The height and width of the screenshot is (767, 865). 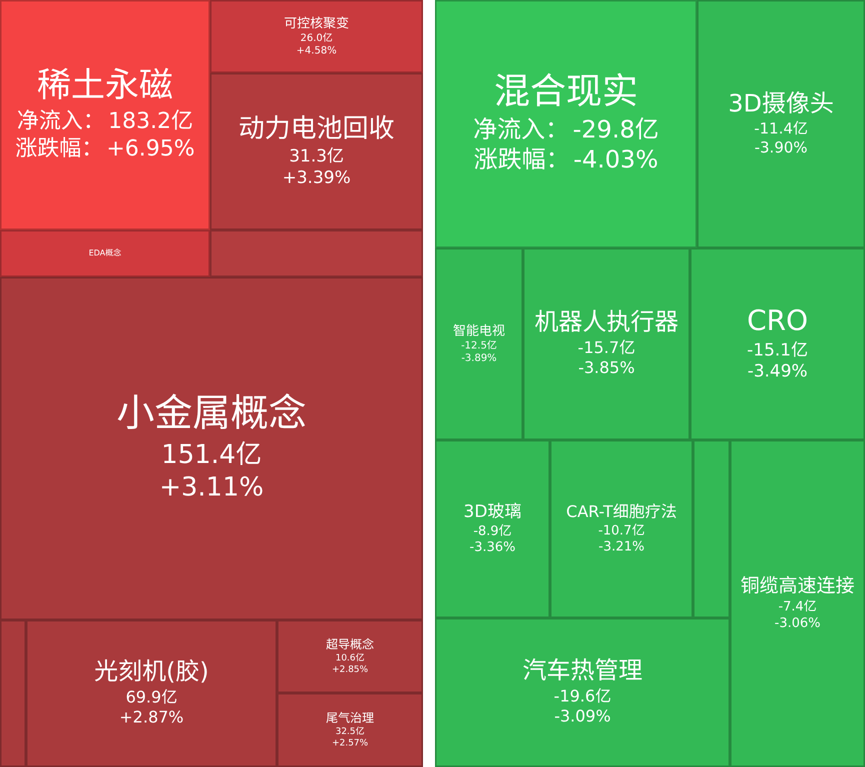 What do you see at coordinates (777, 350) in the screenshot?
I see `data-label: -15.1亿` at bounding box center [777, 350].